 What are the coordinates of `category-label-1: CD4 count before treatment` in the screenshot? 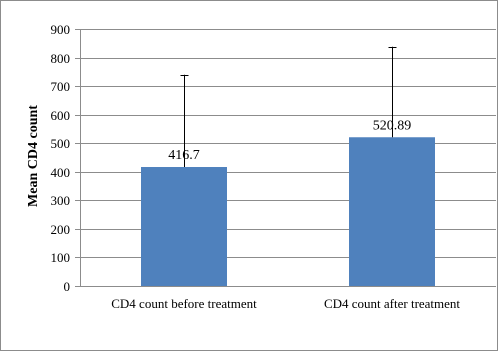 It's located at (184, 303).